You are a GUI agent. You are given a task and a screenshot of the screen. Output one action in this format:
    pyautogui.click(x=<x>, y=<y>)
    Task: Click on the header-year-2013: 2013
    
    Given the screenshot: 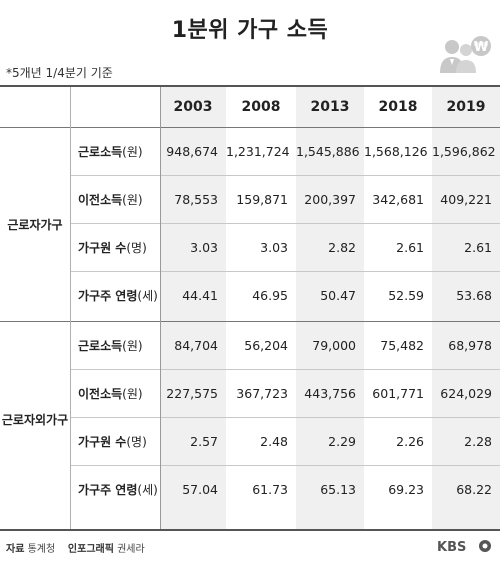 What is the action you would take?
    pyautogui.click(x=330, y=107)
    